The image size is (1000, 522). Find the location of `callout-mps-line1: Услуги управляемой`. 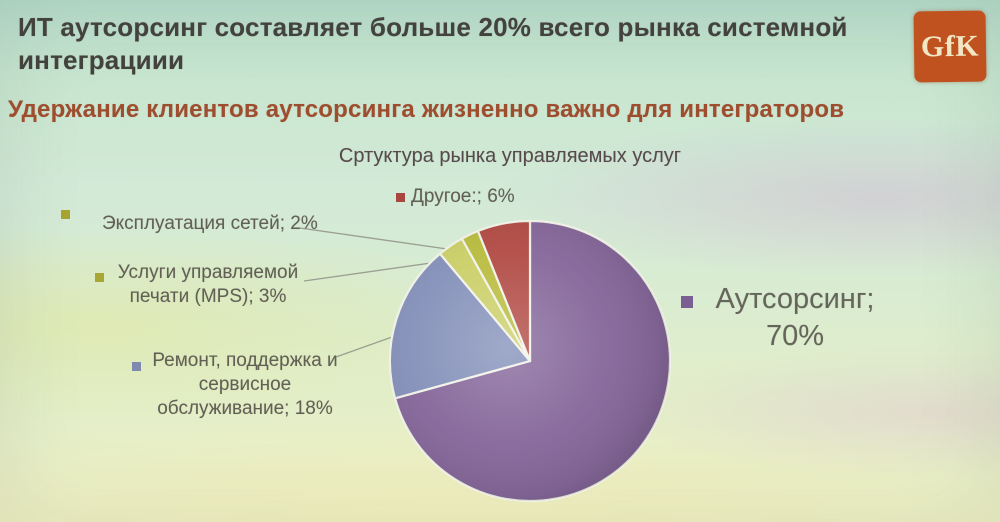

callout-mps-line1: Услуги управляемой is located at coordinates (208, 272).